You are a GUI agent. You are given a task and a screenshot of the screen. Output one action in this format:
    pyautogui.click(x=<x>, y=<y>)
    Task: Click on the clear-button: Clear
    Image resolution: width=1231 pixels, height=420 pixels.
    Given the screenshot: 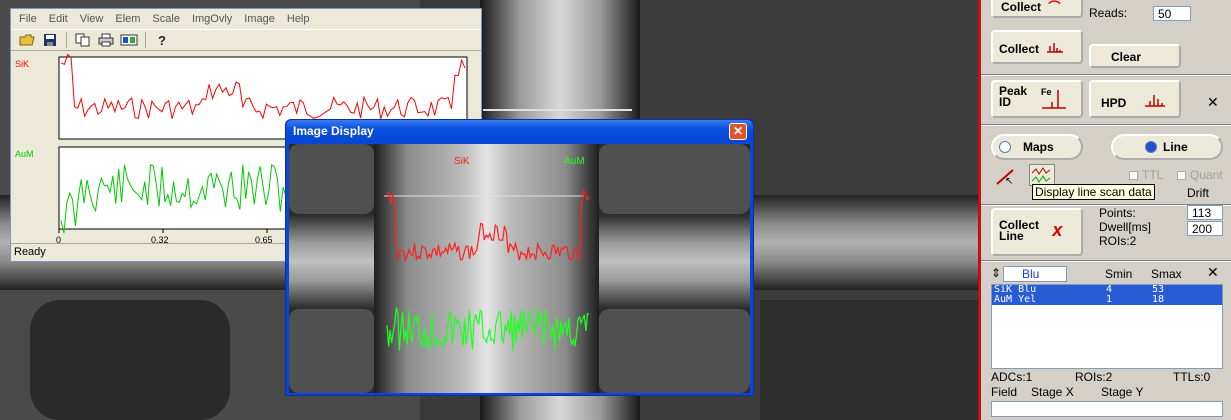 What is the action you would take?
    pyautogui.click(x=1135, y=56)
    